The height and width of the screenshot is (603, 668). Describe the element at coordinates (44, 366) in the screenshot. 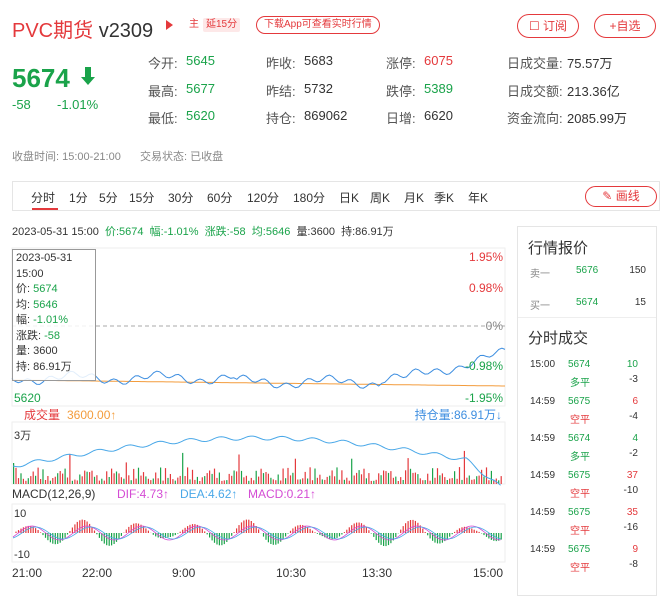

I see `tooltip-hold: 持: 86.91万` at that location.